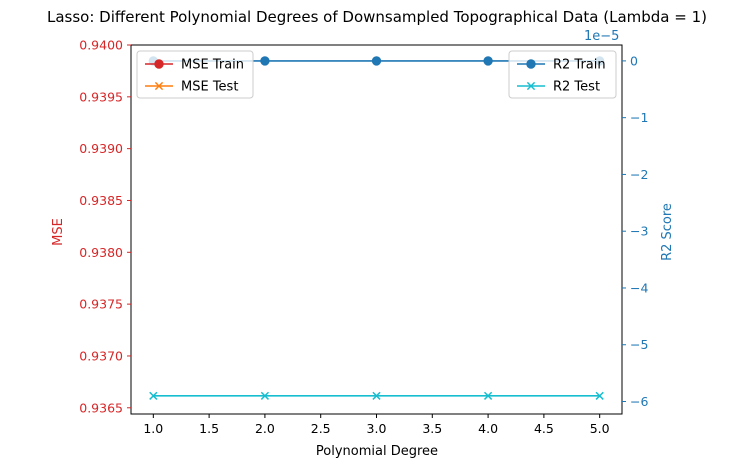 The height and width of the screenshot is (472, 754). Describe the element at coordinates (667, 232) in the screenshot. I see `right-axis-label: R2 Score` at that location.